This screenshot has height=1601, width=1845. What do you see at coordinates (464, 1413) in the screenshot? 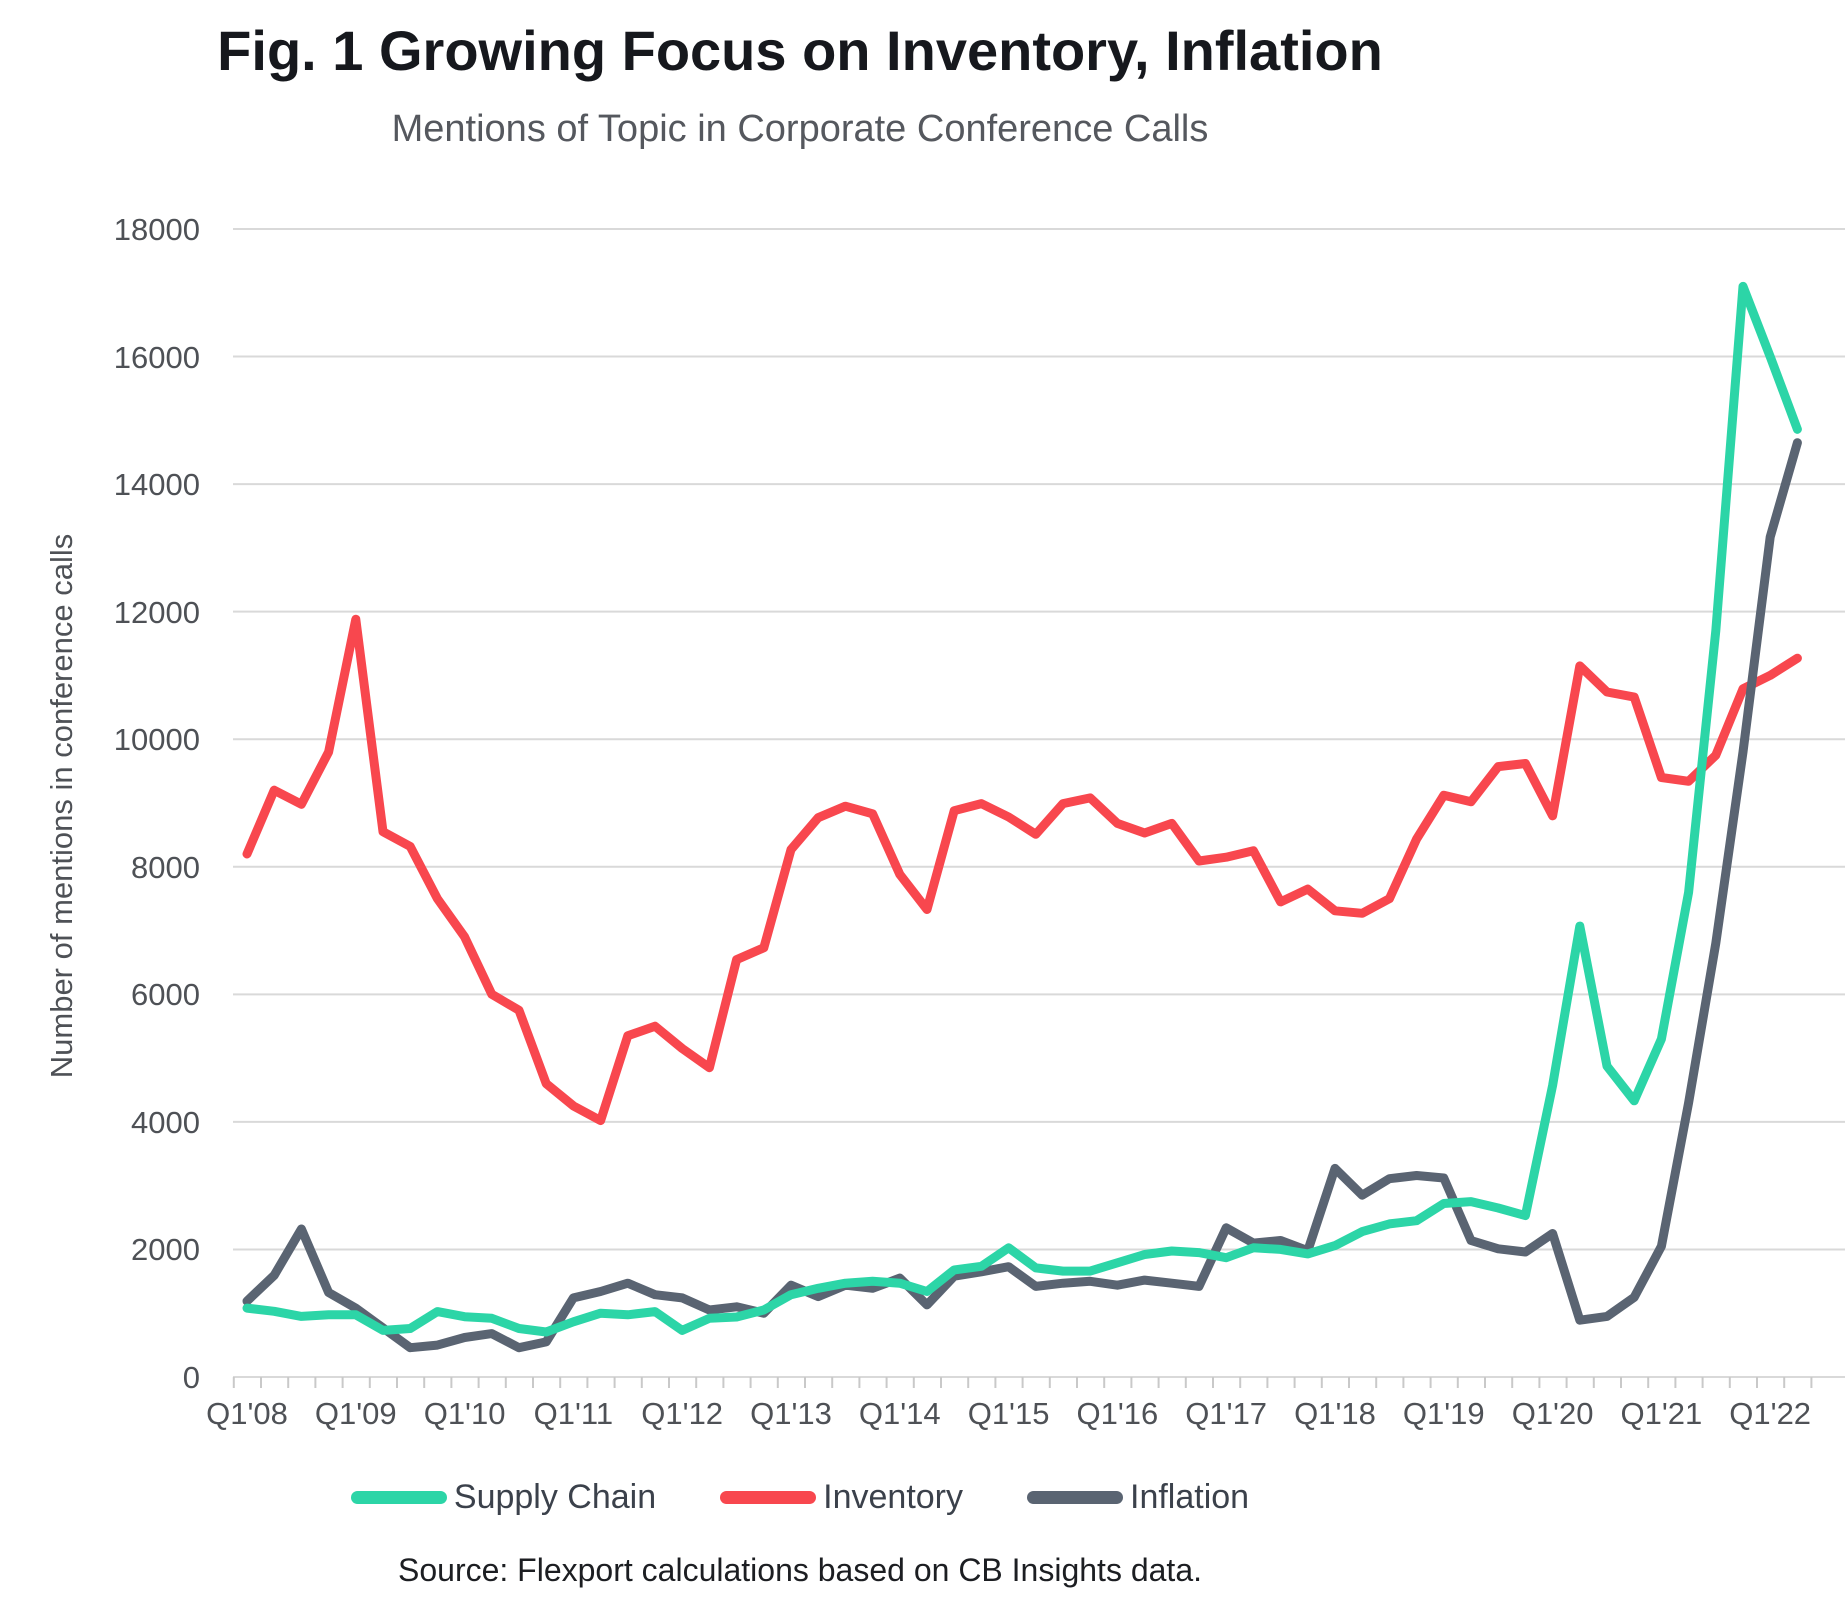
I see `x-tick-label: Q1'10` at bounding box center [464, 1413].